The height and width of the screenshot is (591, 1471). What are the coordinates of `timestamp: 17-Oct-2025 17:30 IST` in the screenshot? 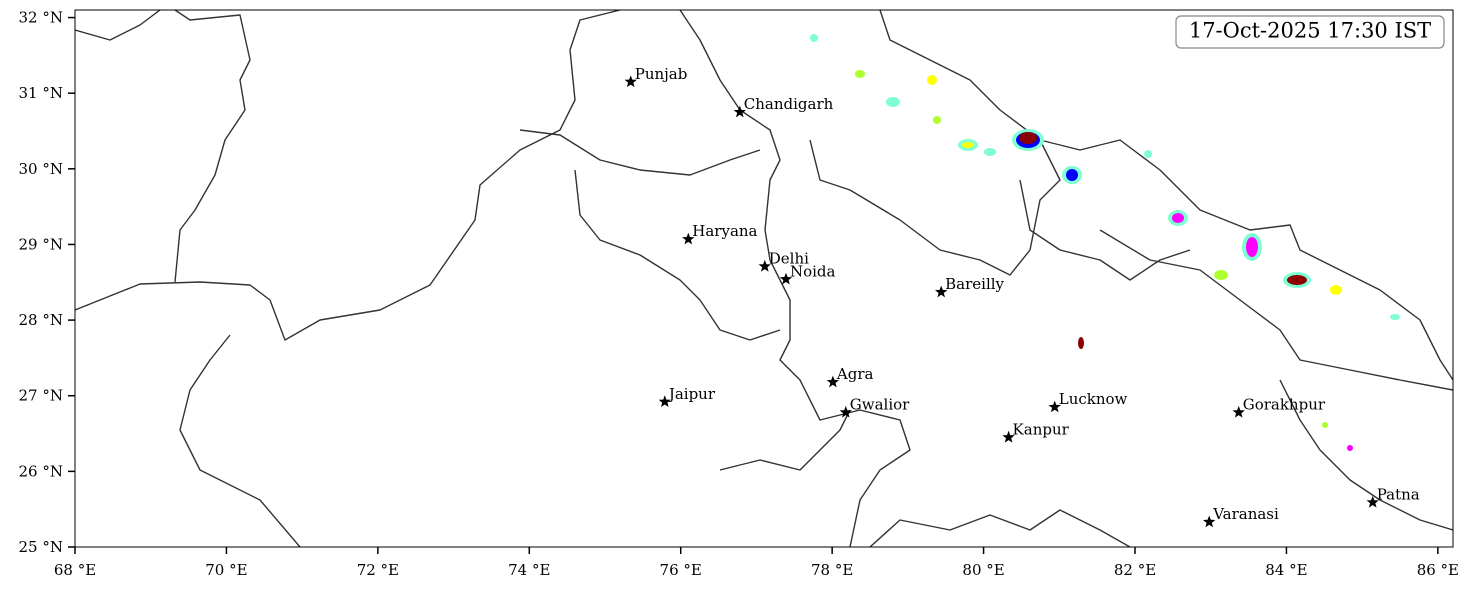 It's located at (1310, 31).